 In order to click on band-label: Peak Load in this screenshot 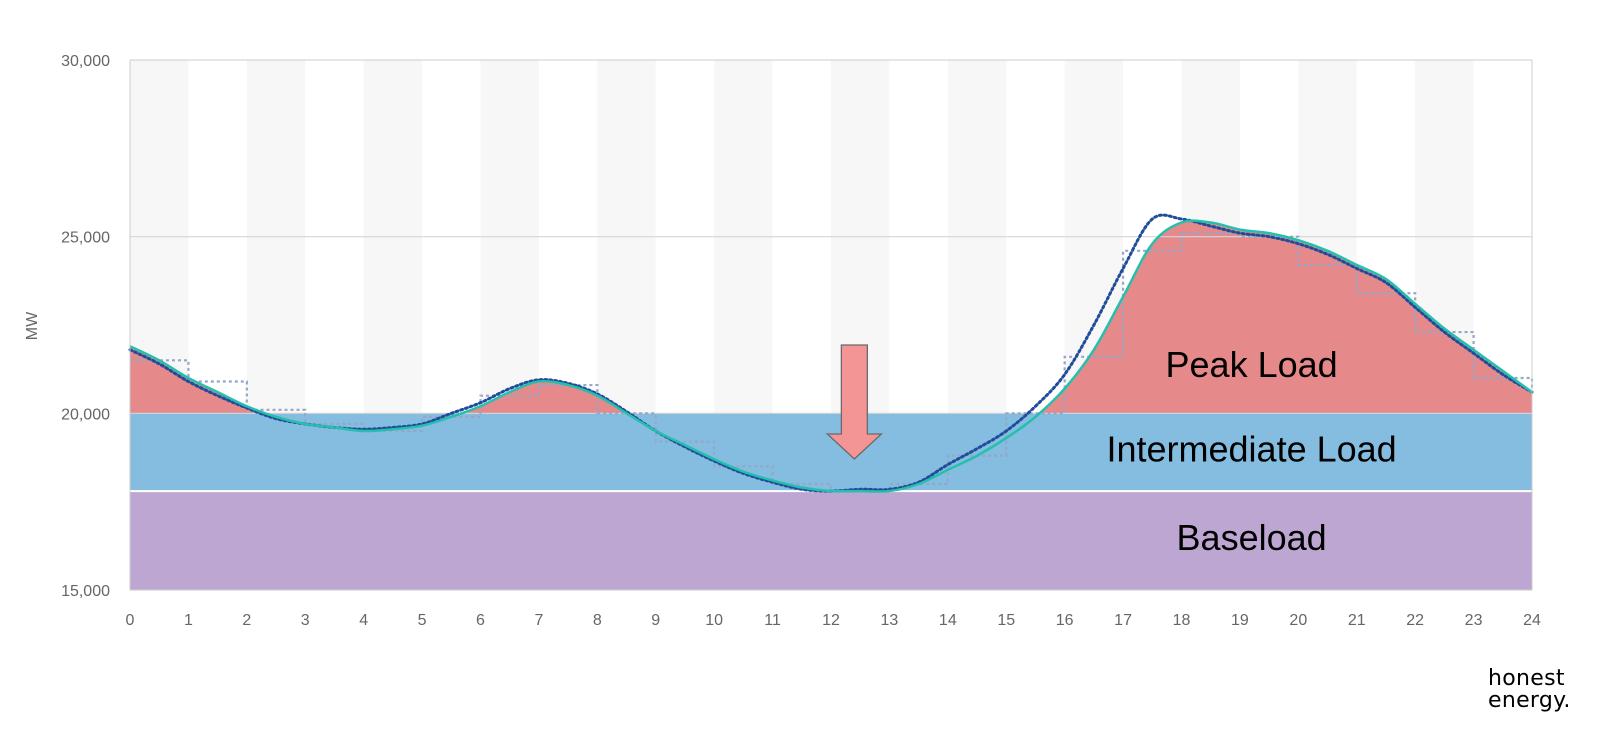, I will do `click(1252, 364)`.